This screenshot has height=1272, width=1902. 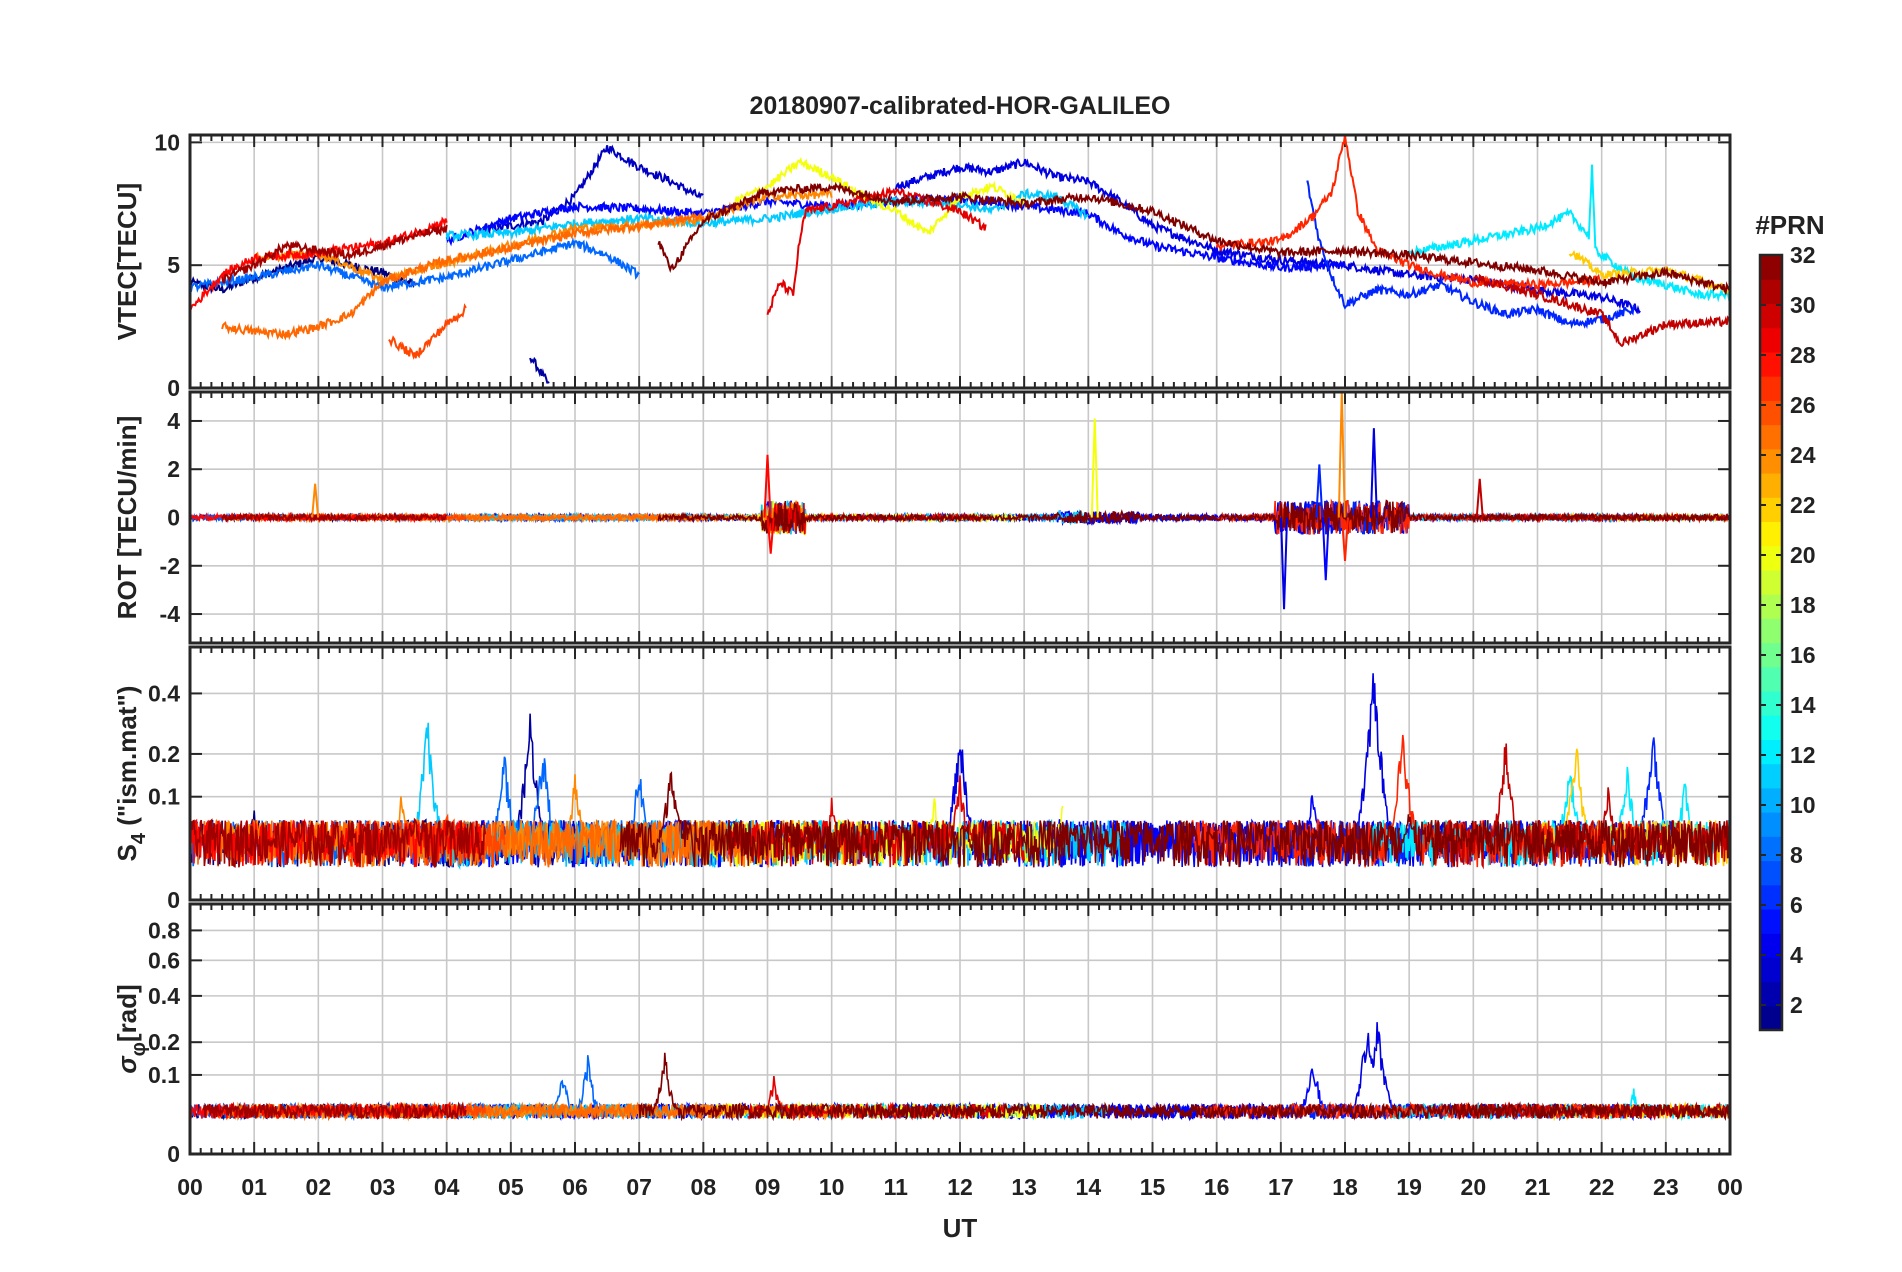 I want to click on x-tick-label: 19, so click(x=1409, y=1187).